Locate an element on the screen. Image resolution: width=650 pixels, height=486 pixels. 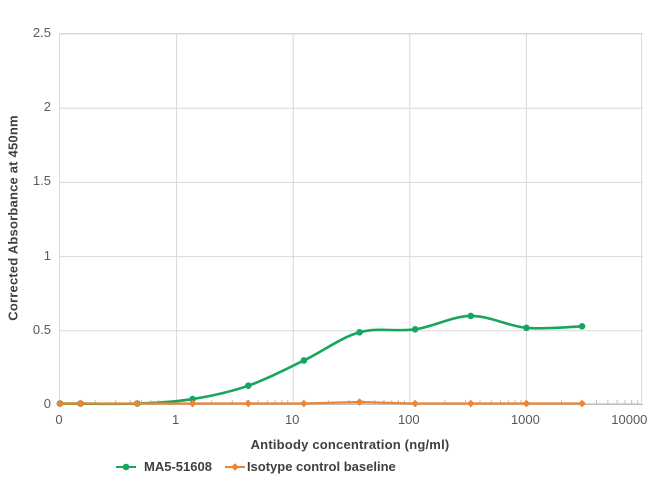
y-tick-label: 0 is located at coordinates (47, 403).